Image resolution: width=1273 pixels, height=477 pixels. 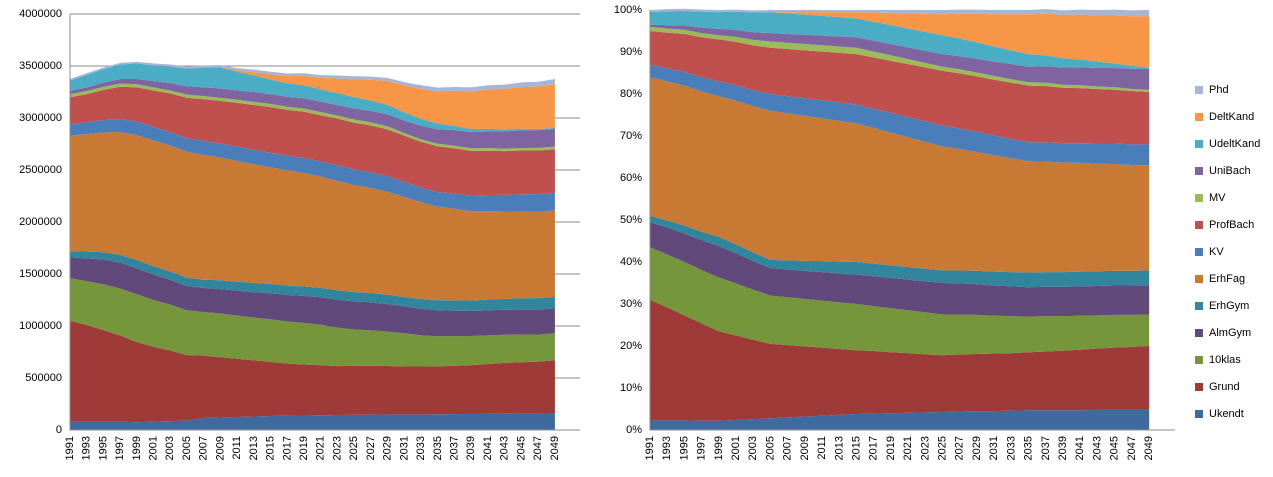 What do you see at coordinates (822, 448) in the screenshot?
I see `x-tick-label: 2011` at bounding box center [822, 448].